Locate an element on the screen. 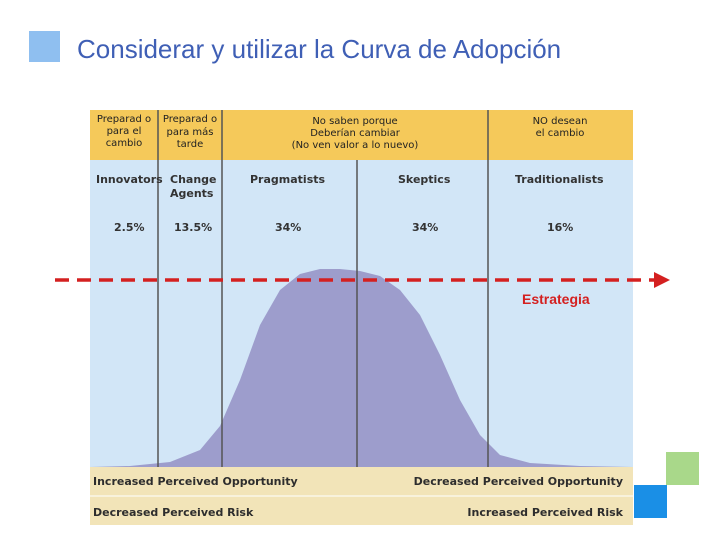 Image resolution: width=720 pixels, height=540 pixels. header-col1: Preparad o para el cambio is located at coordinates (124, 131).